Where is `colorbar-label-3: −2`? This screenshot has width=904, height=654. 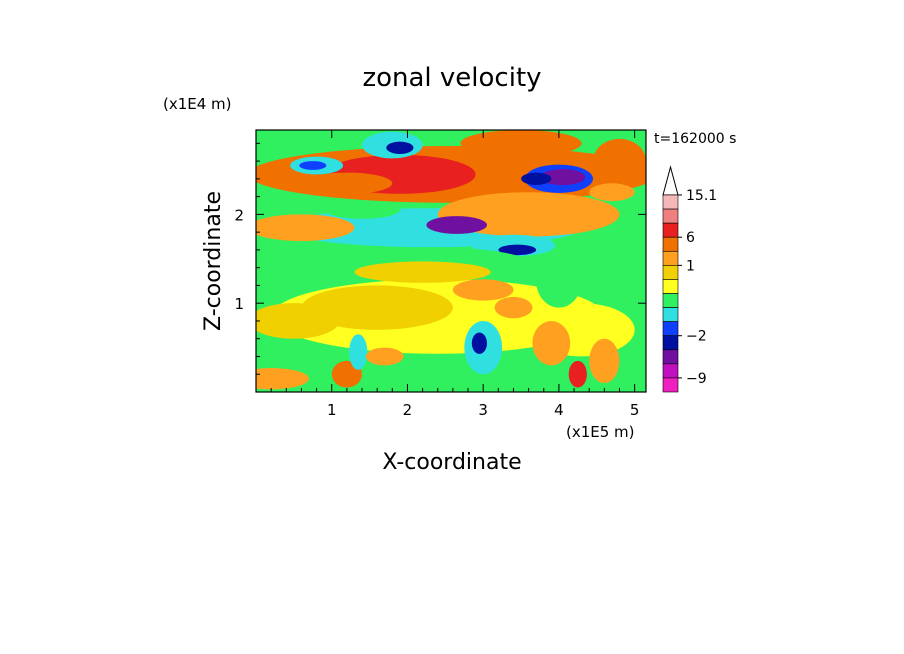
colorbar-label-3: −2 is located at coordinates (696, 337).